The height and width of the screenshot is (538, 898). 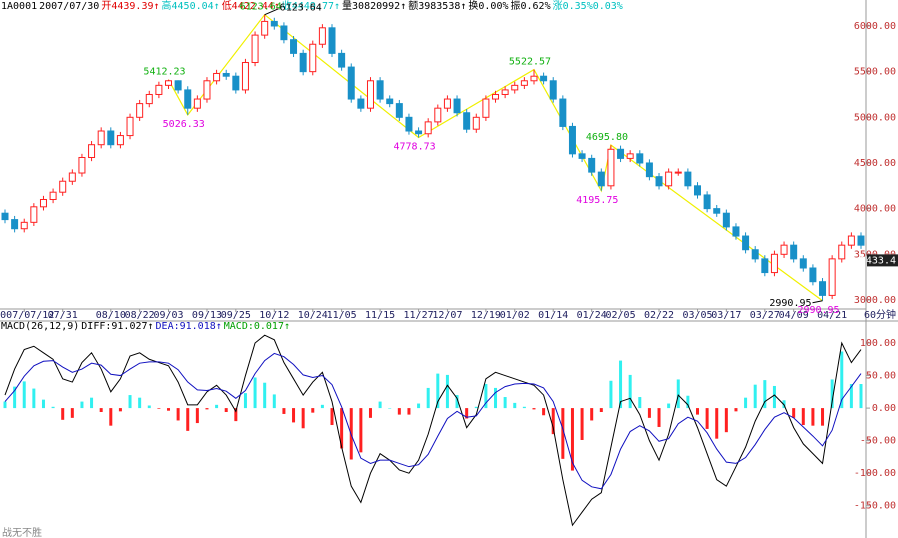 What do you see at coordinates (207, 315) in the screenshot?
I see `x-tick-label: 09/13` at bounding box center [207, 315].